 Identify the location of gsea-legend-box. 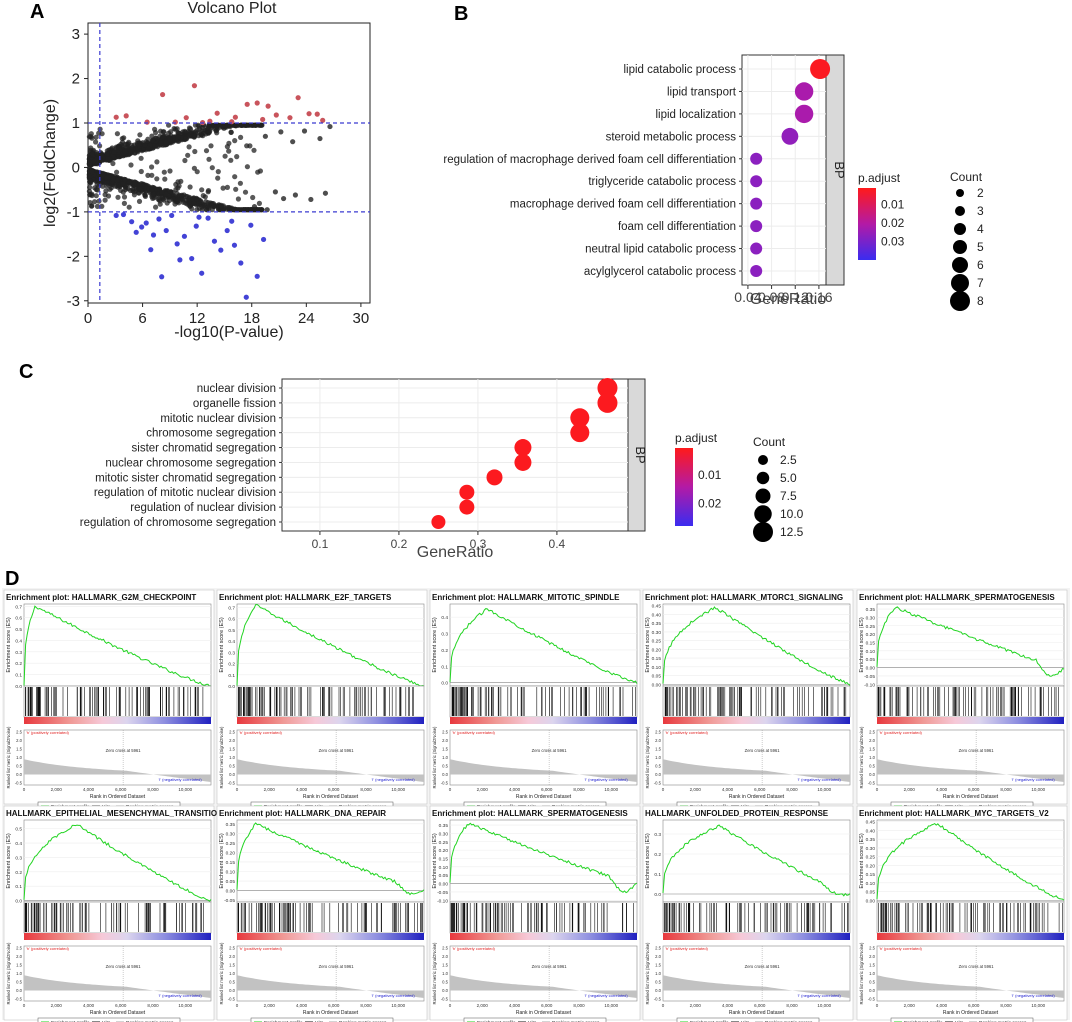
(322, 1019).